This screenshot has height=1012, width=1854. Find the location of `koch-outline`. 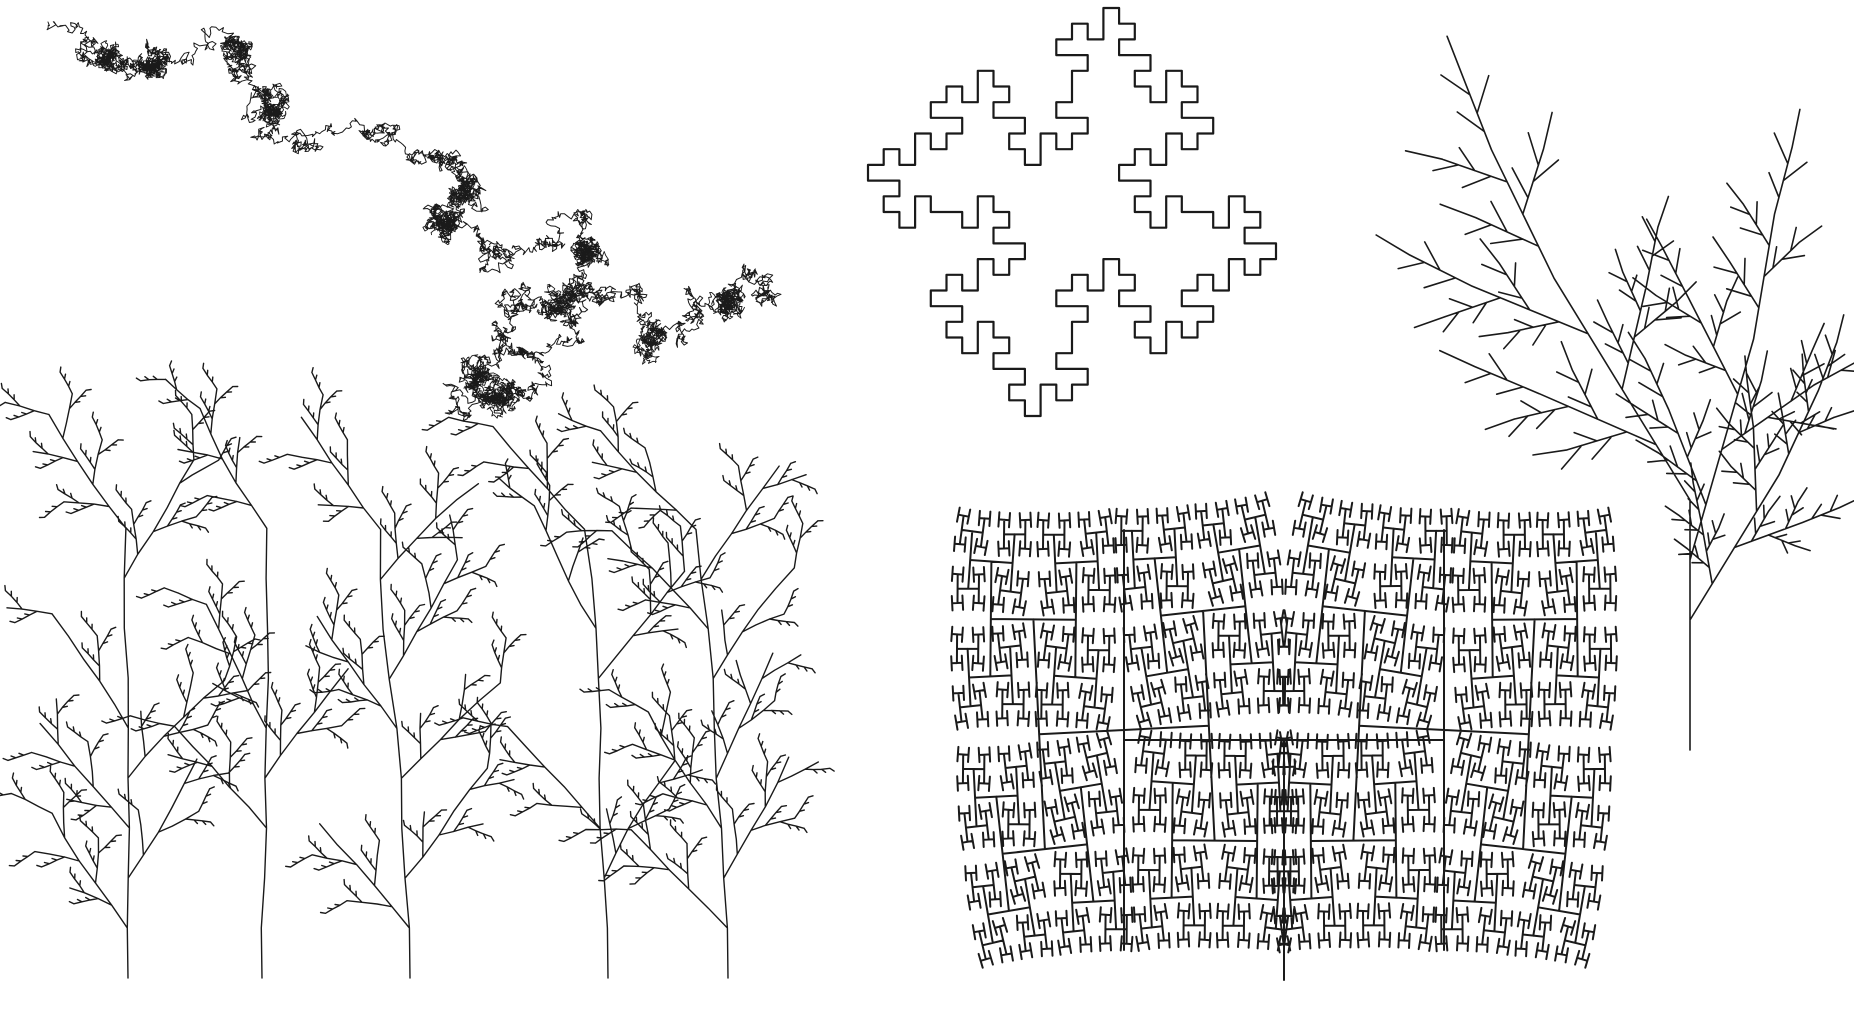

koch-outline is located at coordinates (1072, 212).